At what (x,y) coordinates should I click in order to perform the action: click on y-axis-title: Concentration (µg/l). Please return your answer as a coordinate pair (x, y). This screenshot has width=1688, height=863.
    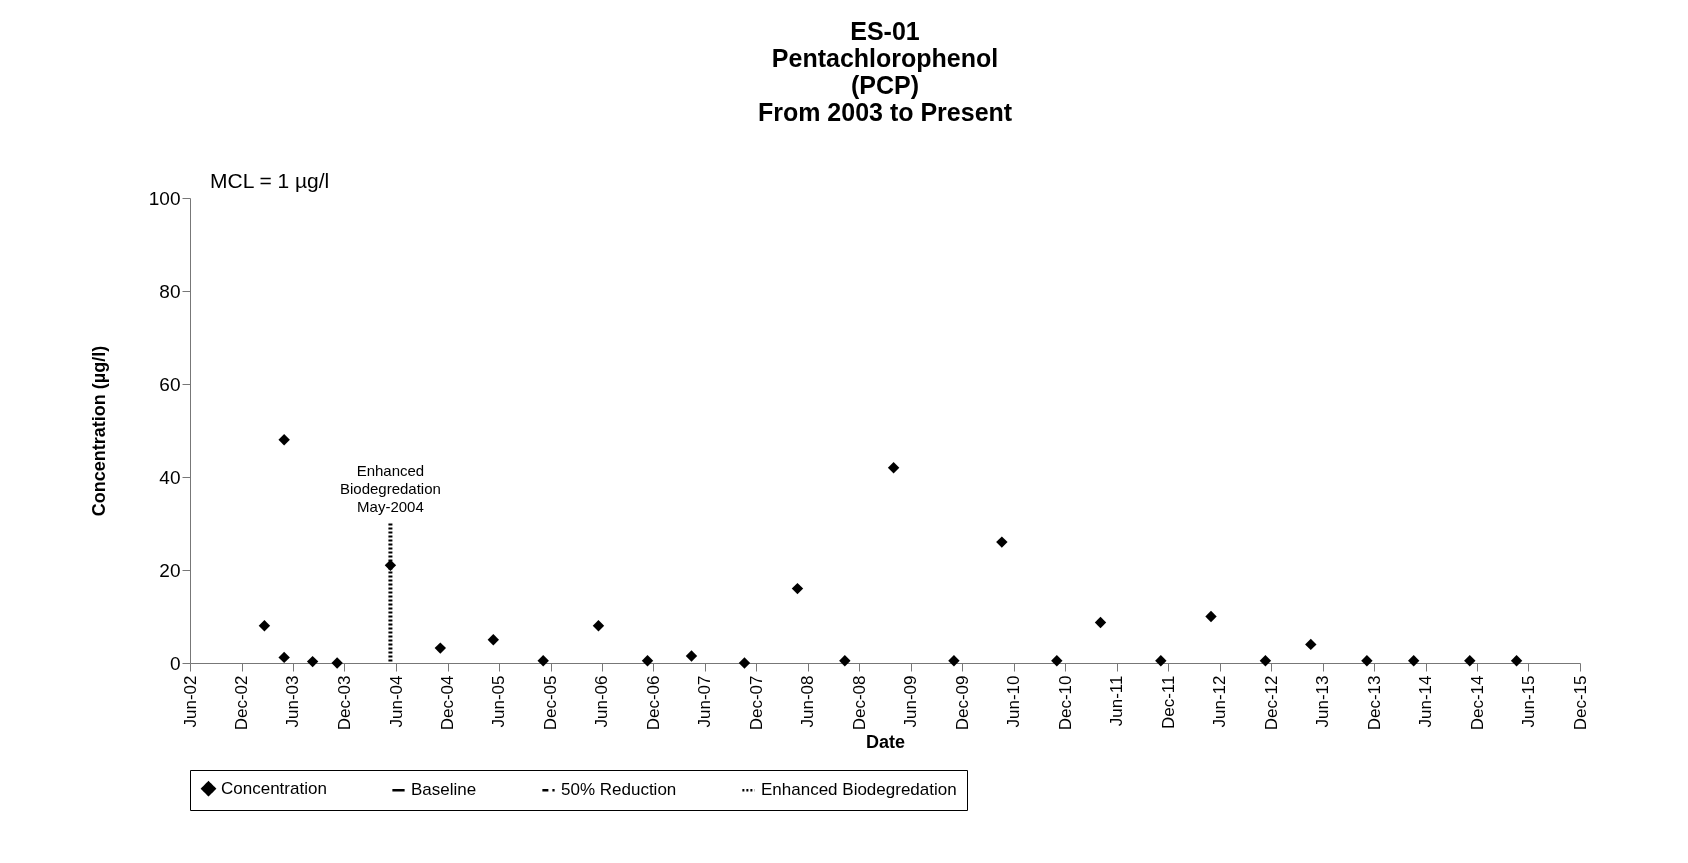
    Looking at the image, I should click on (98, 431).